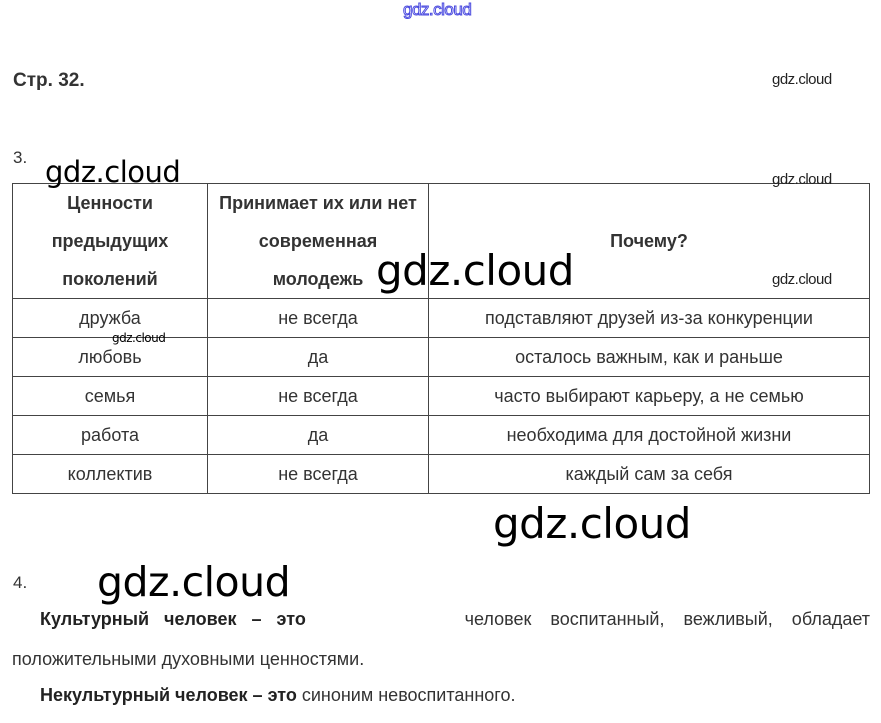  What do you see at coordinates (110, 318) in the screenshot?
I see `value-cell: дружба` at bounding box center [110, 318].